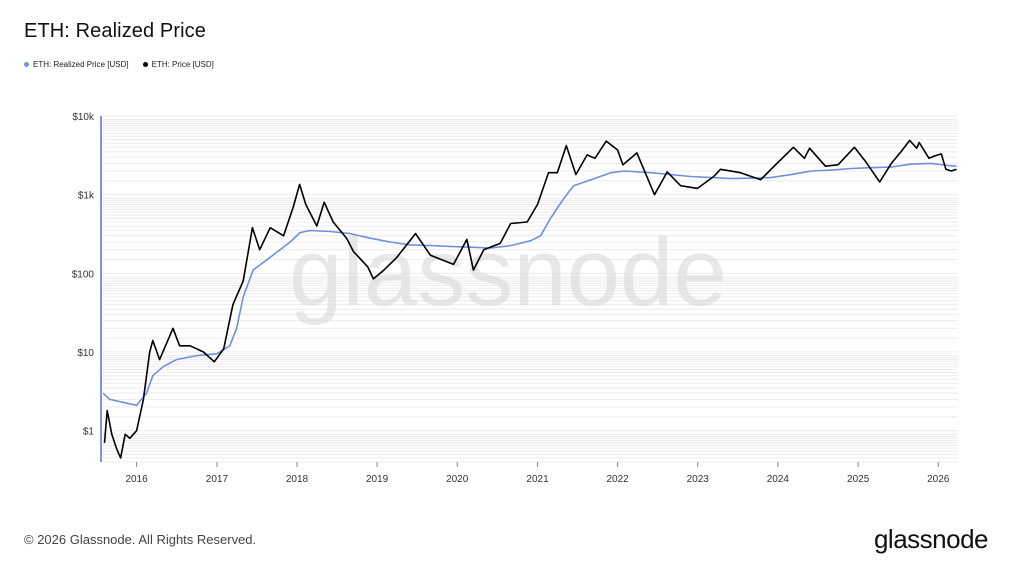 The width and height of the screenshot is (1024, 581). Describe the element at coordinates (778, 479) in the screenshot. I see `x-tick-label: 2024` at that location.